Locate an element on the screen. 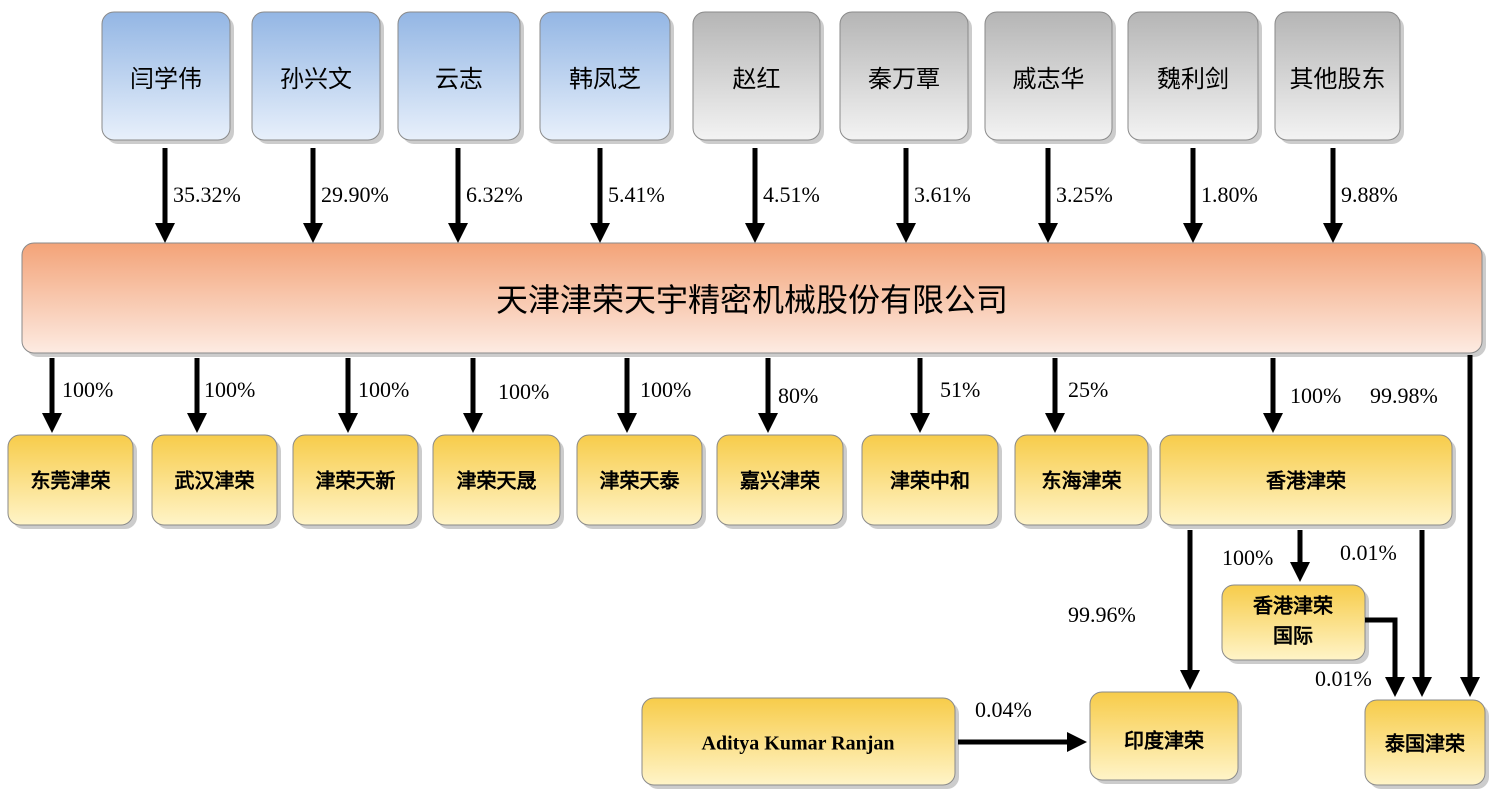 Image resolution: width=1494 pixels, height=793 pixels. partner-name: Aditya Kumar Ranjan is located at coordinates (798, 744).